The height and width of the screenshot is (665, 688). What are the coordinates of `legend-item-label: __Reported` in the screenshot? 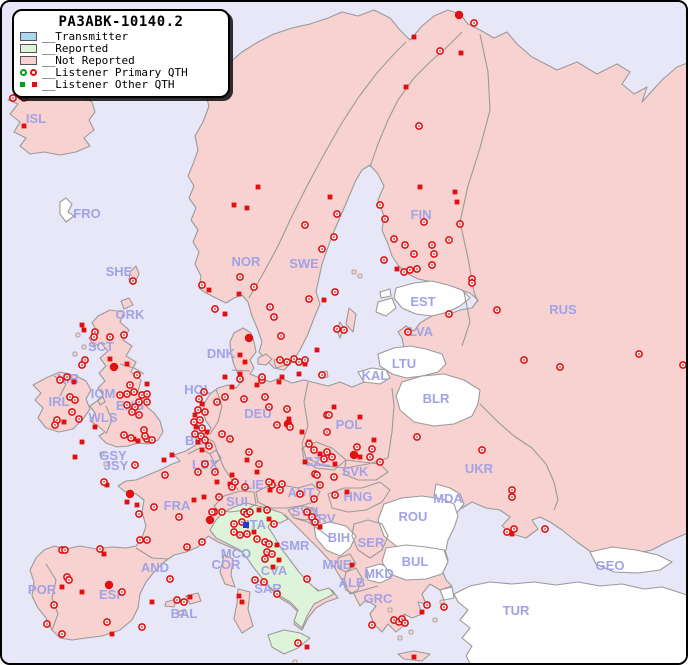 It's located at (75, 48).